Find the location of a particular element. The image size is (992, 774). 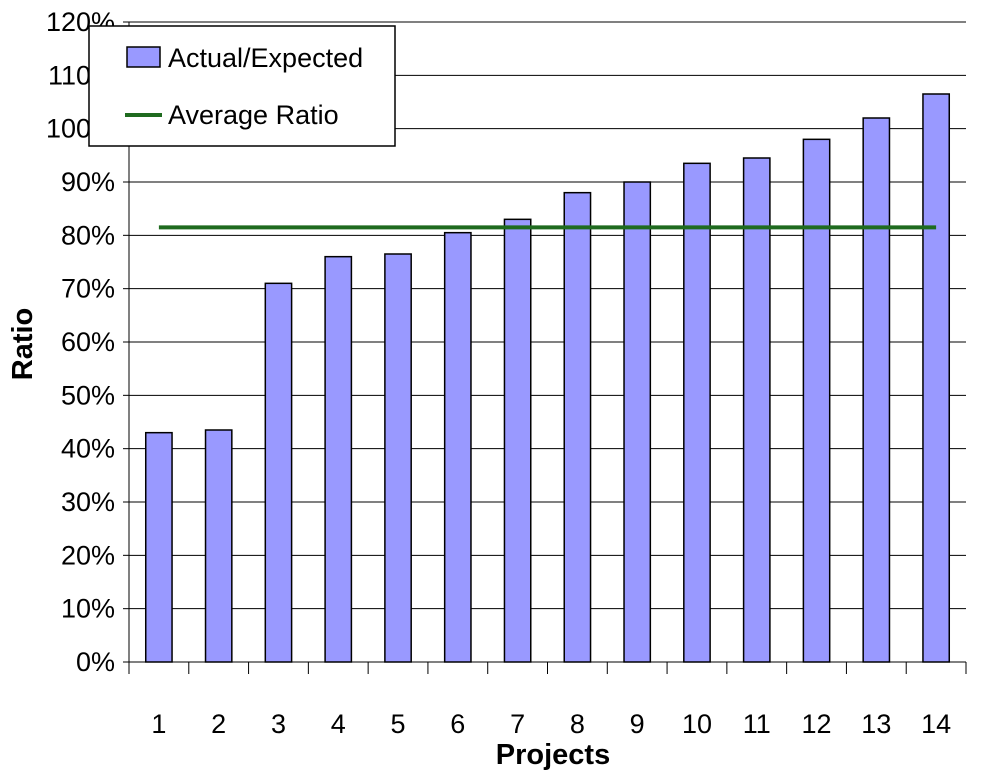

legend: Actual/Expected Average Ratio is located at coordinates (242, 86).